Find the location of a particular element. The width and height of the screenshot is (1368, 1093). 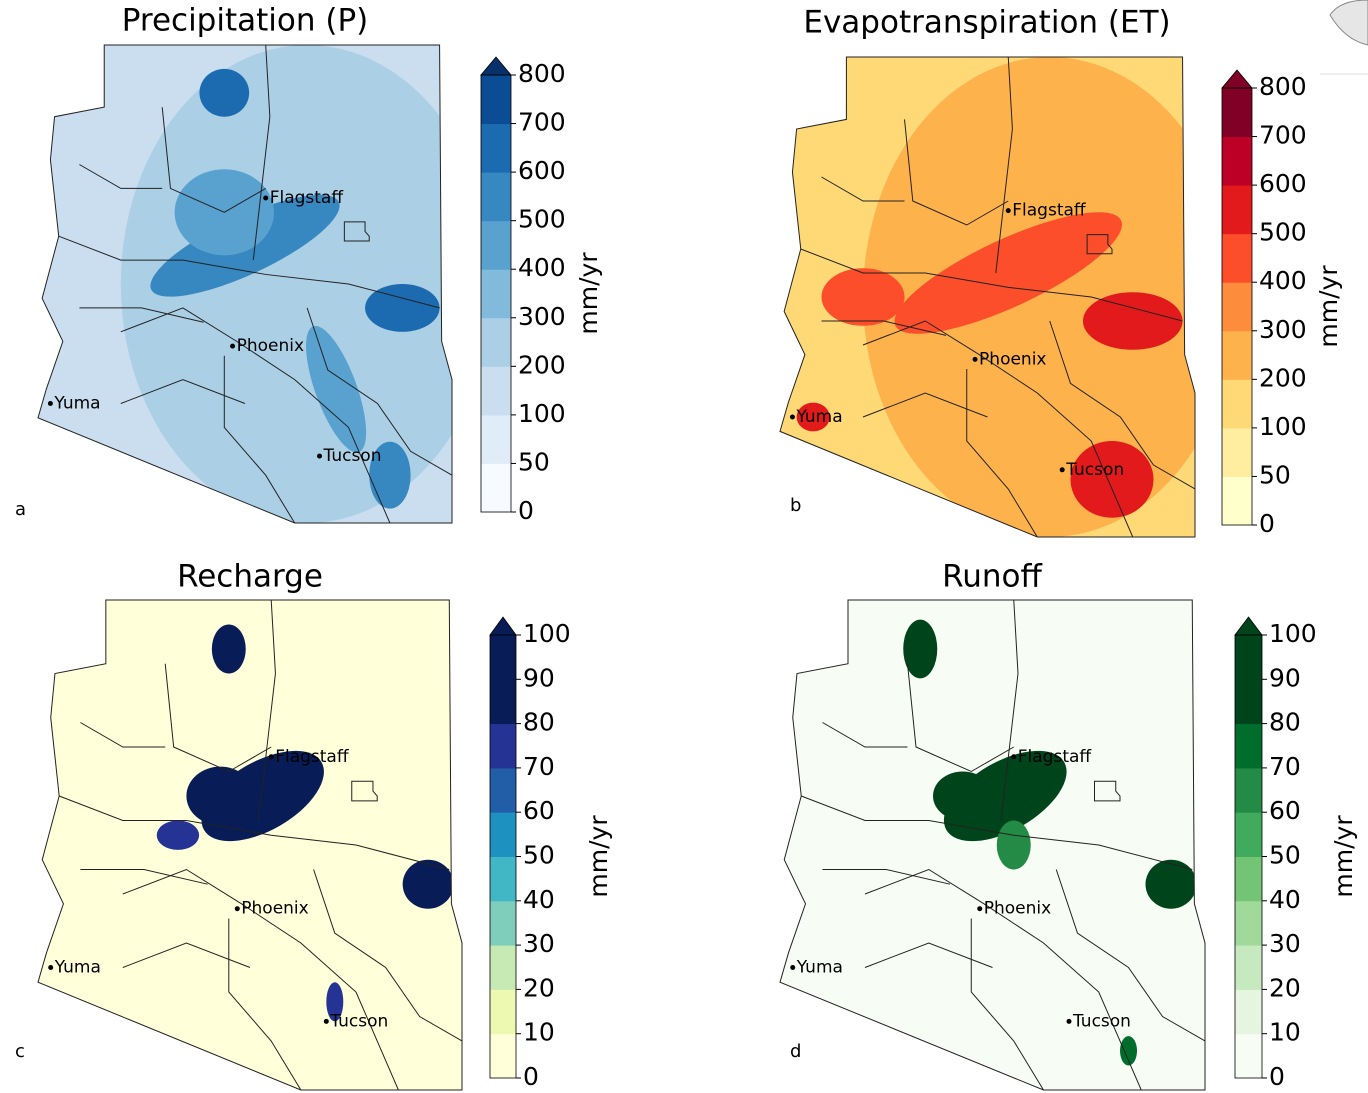

colorbar-tick-label: 70 is located at coordinates (1285, 766).